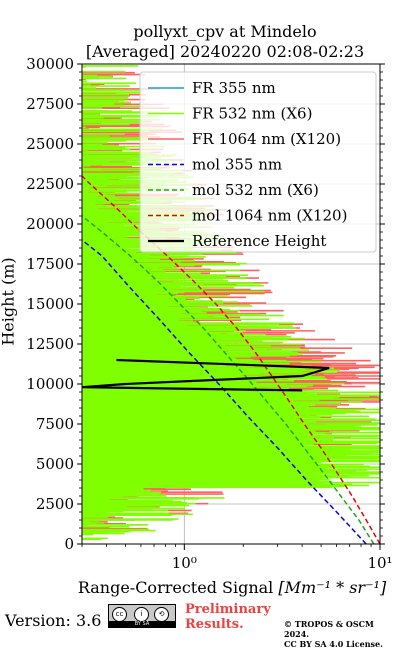 Image resolution: width=400 pixels, height=649 pixels. Describe the element at coordinates (50, 304) in the screenshot. I see `y-tick-label: 15000` at that location.